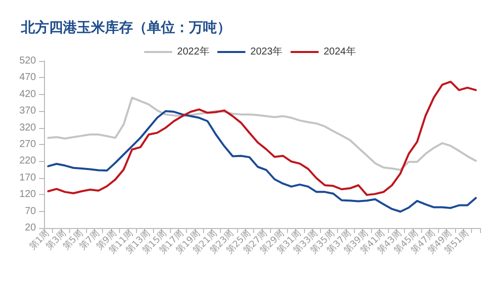 The image size is (500, 286). Describe the element at coordinates (27, 94) in the screenshot. I see `y-tick-label: 420` at that location.